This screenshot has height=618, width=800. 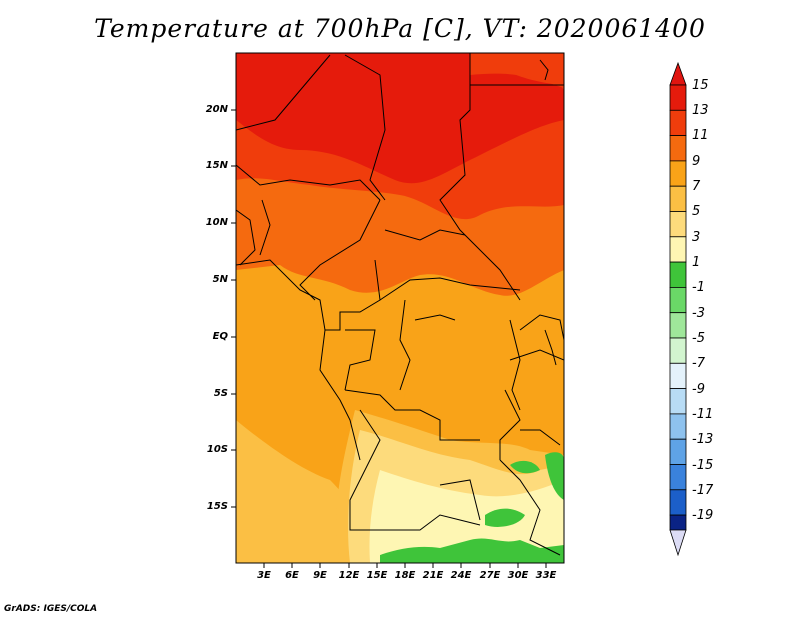 I want to click on lon-ticks, so click(x=405, y=565).